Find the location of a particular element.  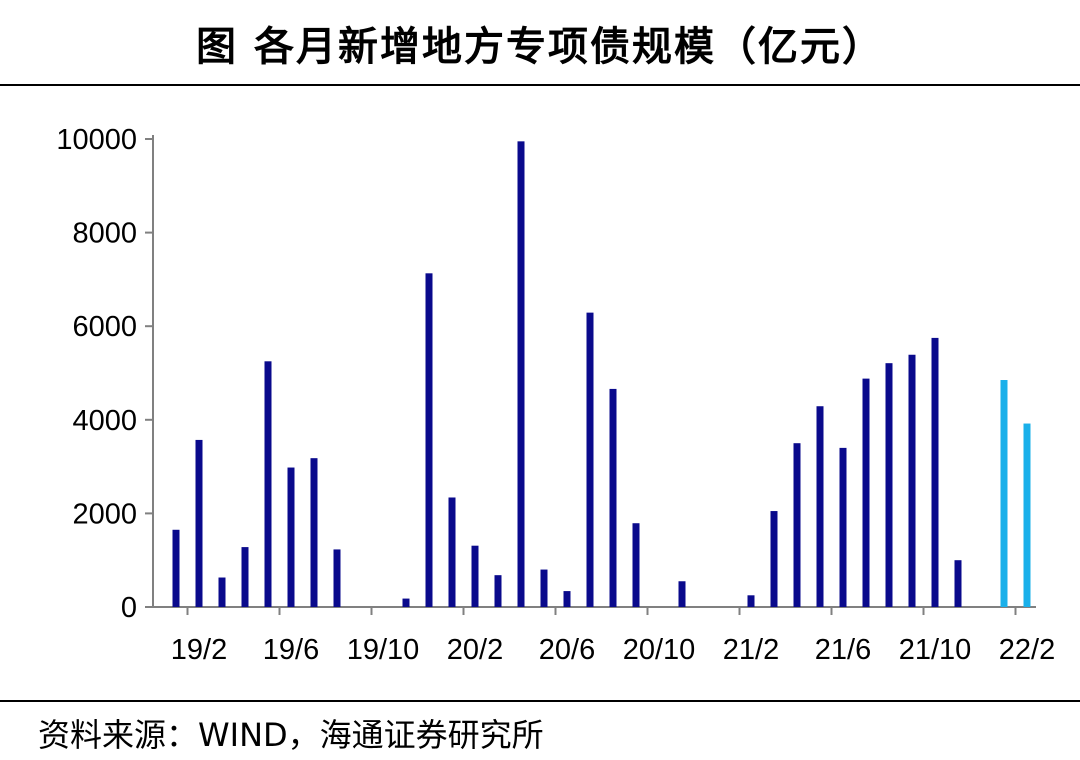

x-tick-label: 19/2 is located at coordinates (199, 650).